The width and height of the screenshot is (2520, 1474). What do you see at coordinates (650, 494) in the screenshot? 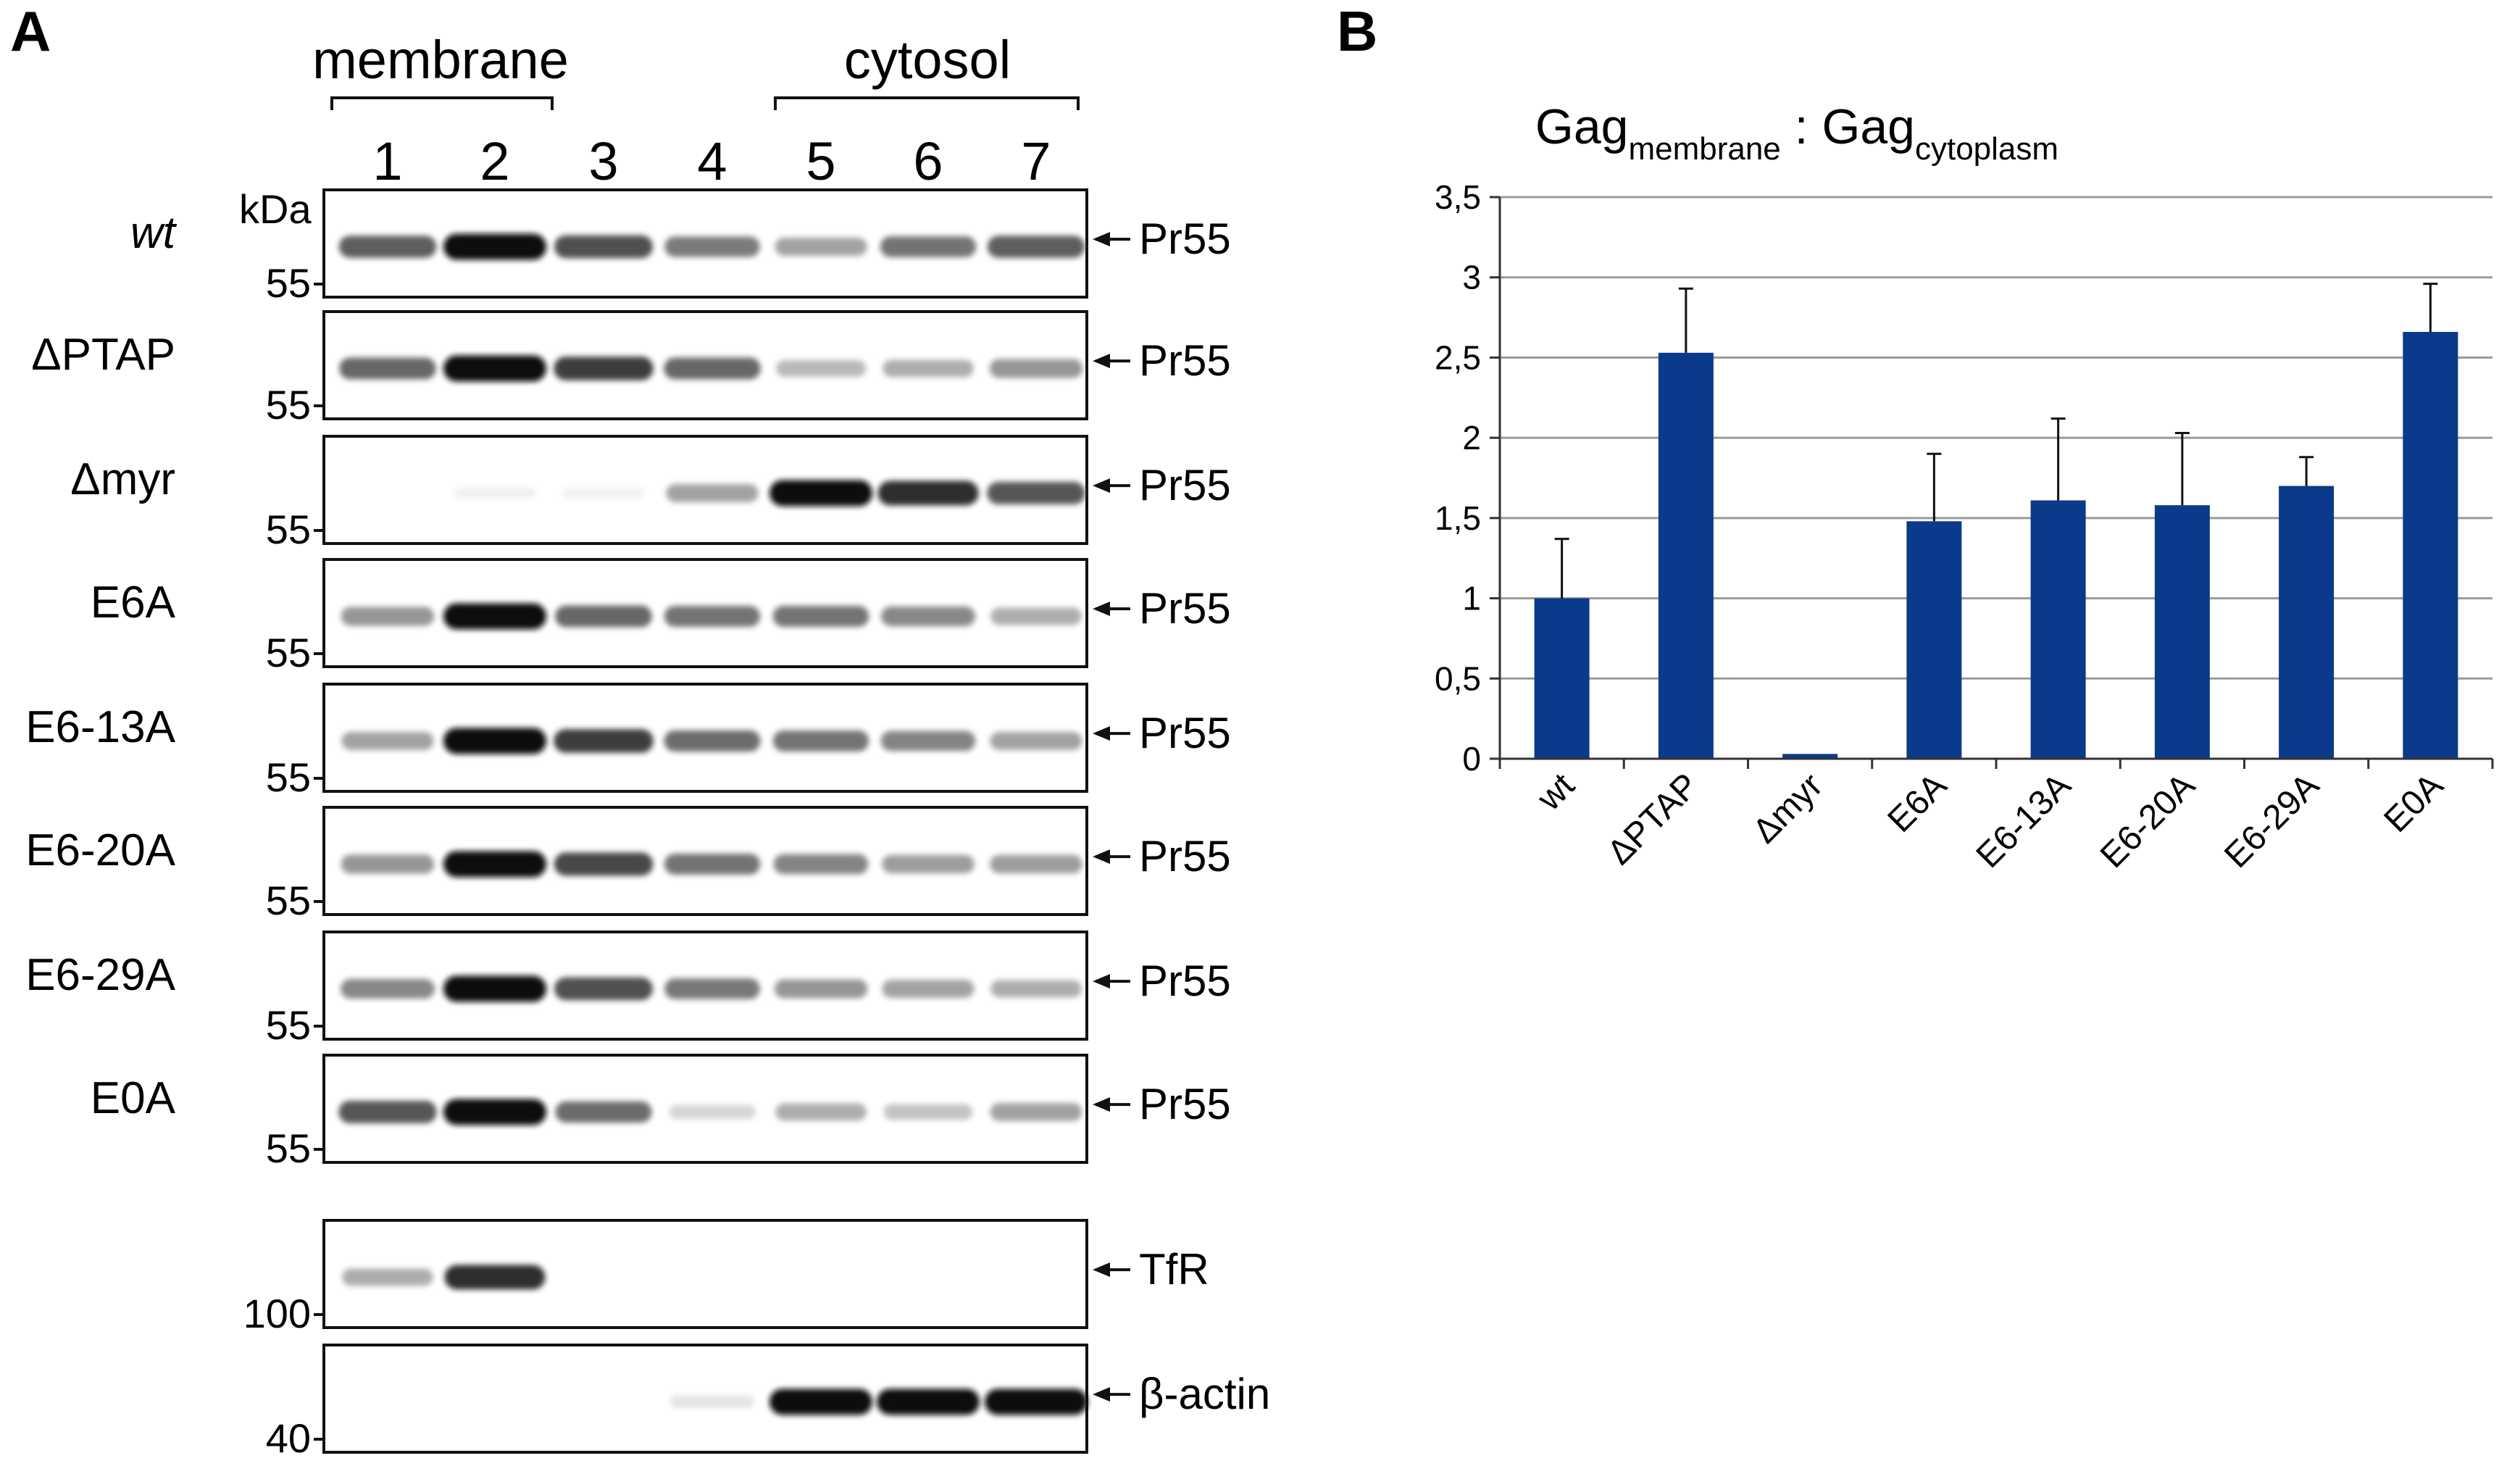
I see `blot-row-Δmyr: 55 Δmyr Pr55` at bounding box center [650, 494].